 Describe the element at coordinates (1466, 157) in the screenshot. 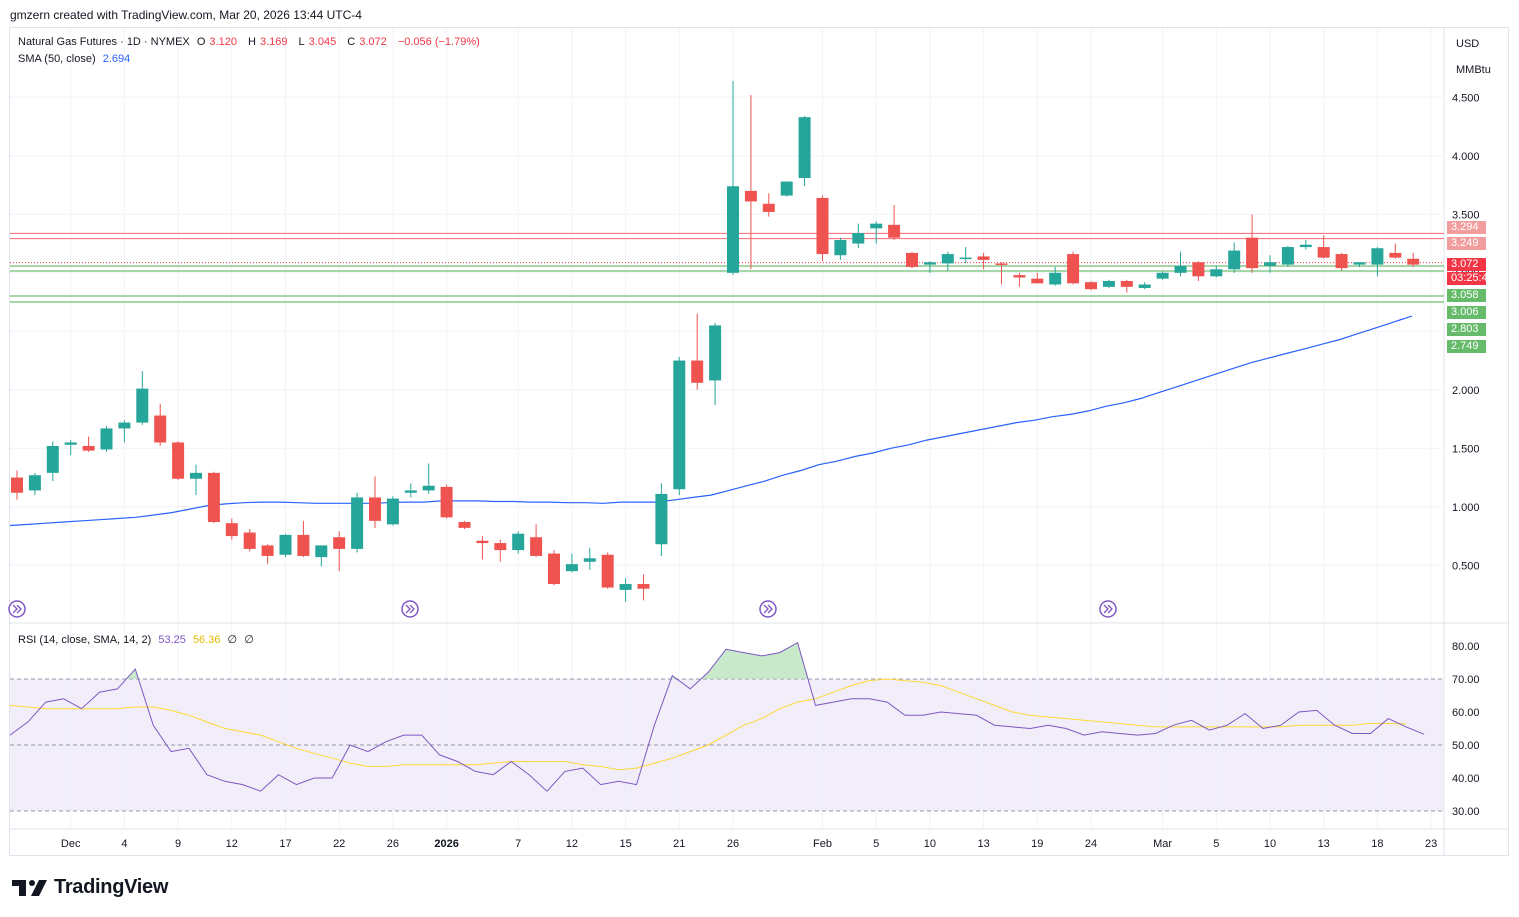

I see `price-tick-label: 4.000` at that location.